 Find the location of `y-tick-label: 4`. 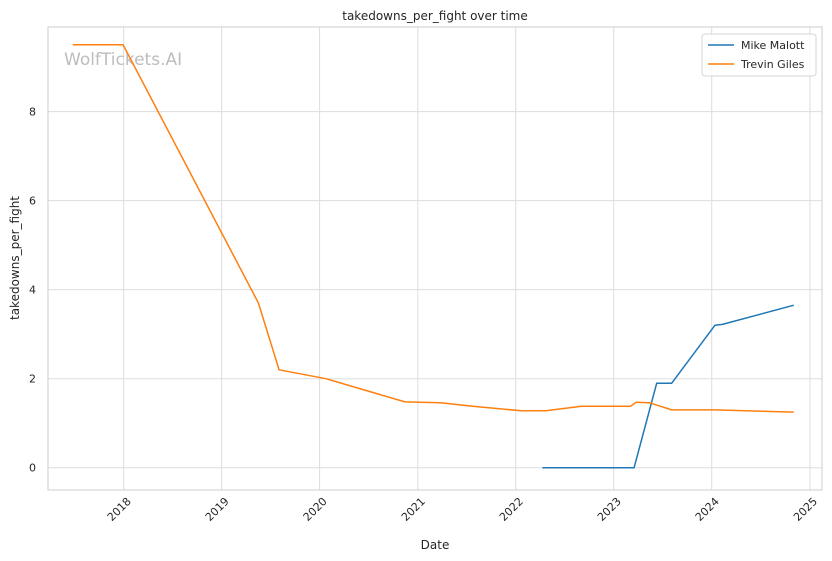

y-tick-label: 4 is located at coordinates (32, 290).